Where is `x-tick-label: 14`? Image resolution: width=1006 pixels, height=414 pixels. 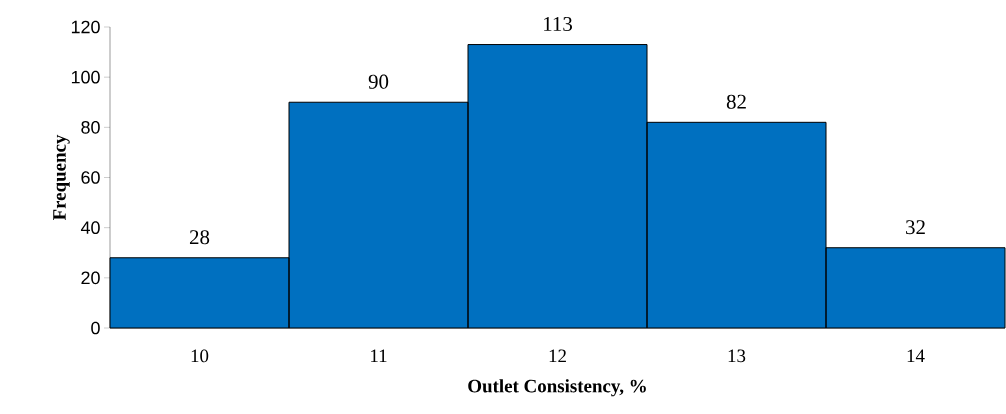
x-tick-label: 14 is located at coordinates (916, 356).